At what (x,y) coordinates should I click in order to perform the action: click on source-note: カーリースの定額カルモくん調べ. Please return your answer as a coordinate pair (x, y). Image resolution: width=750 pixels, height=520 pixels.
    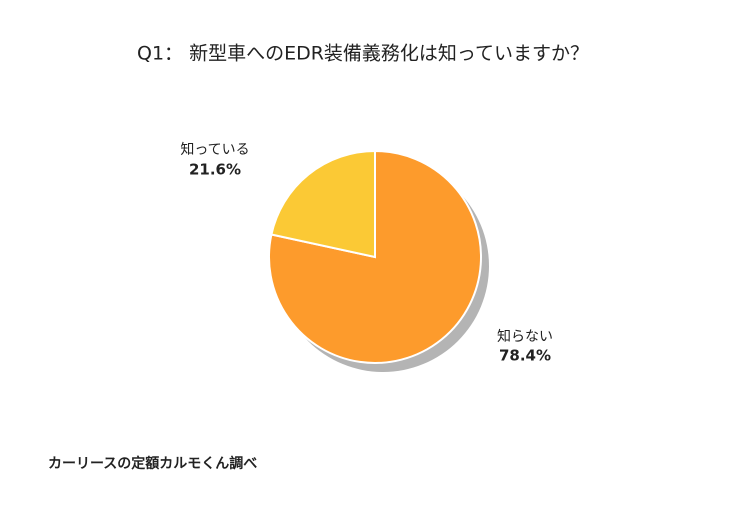
    Looking at the image, I should click on (152, 463).